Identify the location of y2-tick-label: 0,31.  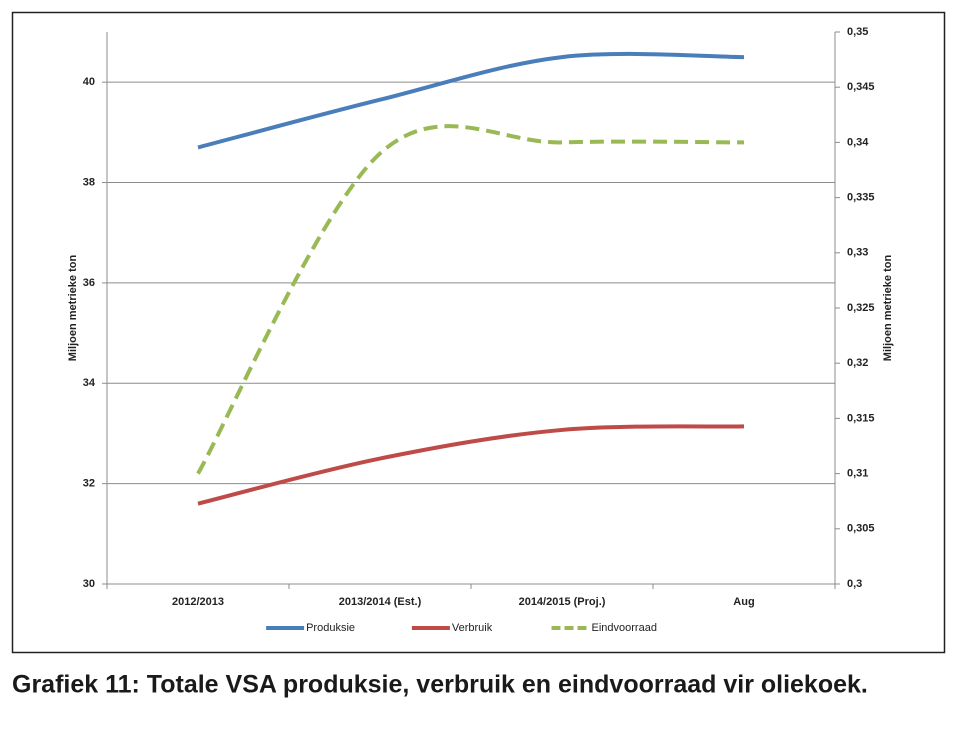
(857, 474).